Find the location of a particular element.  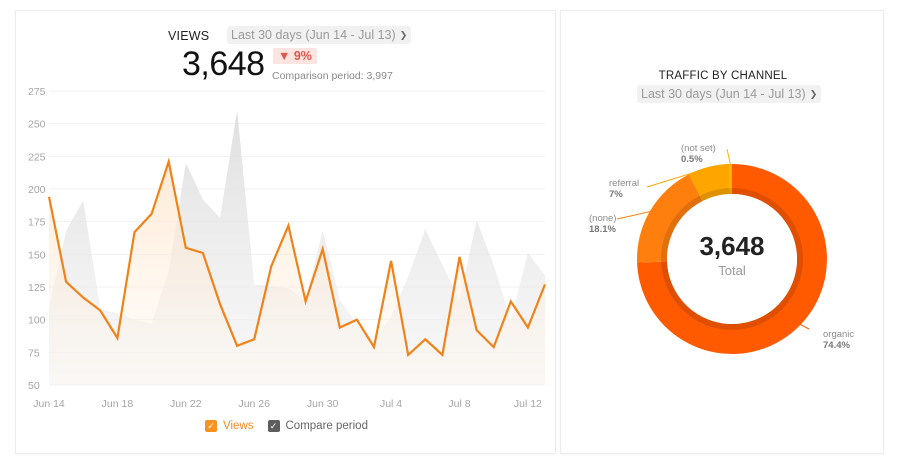

x-tick-label: Jul 12 is located at coordinates (528, 404).